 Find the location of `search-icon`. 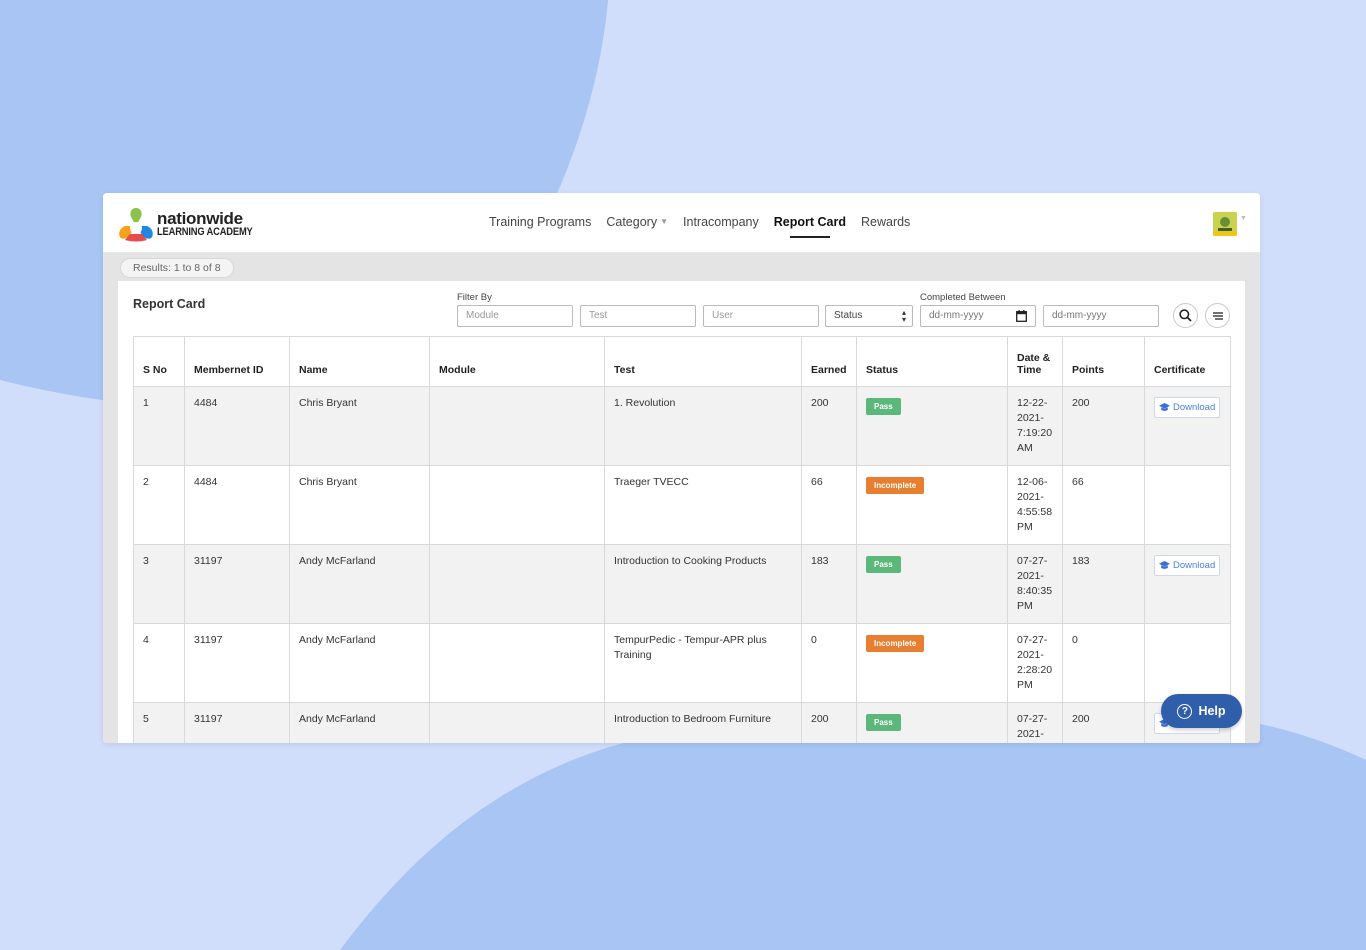

search-icon is located at coordinates (1185, 315).